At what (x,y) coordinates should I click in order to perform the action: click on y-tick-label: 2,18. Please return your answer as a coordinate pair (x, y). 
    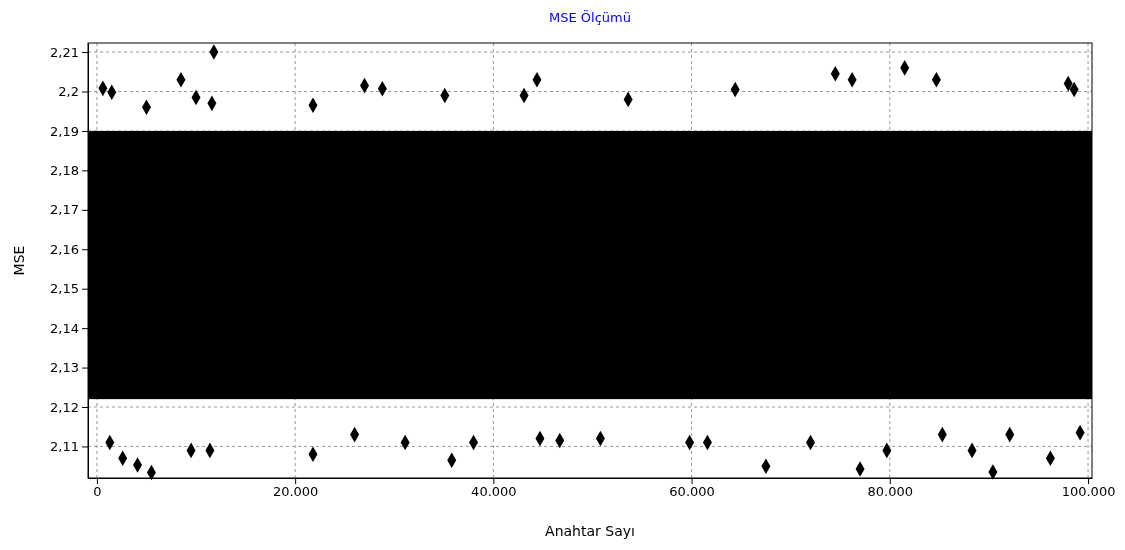
    Looking at the image, I should click on (64, 171).